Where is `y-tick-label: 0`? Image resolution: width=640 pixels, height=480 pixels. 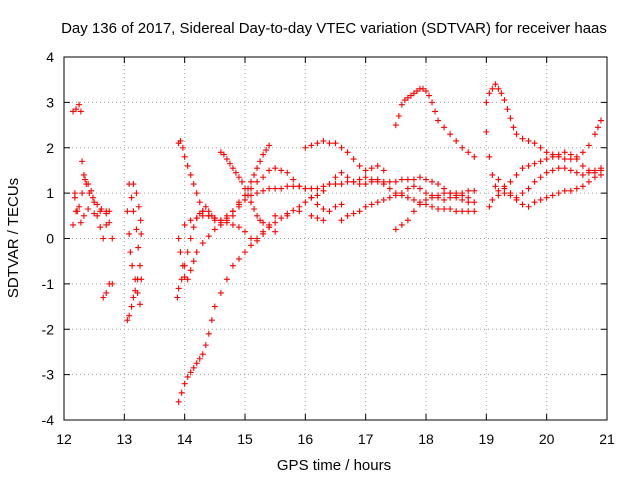
y-tick-label: 0 is located at coordinates (50, 239).